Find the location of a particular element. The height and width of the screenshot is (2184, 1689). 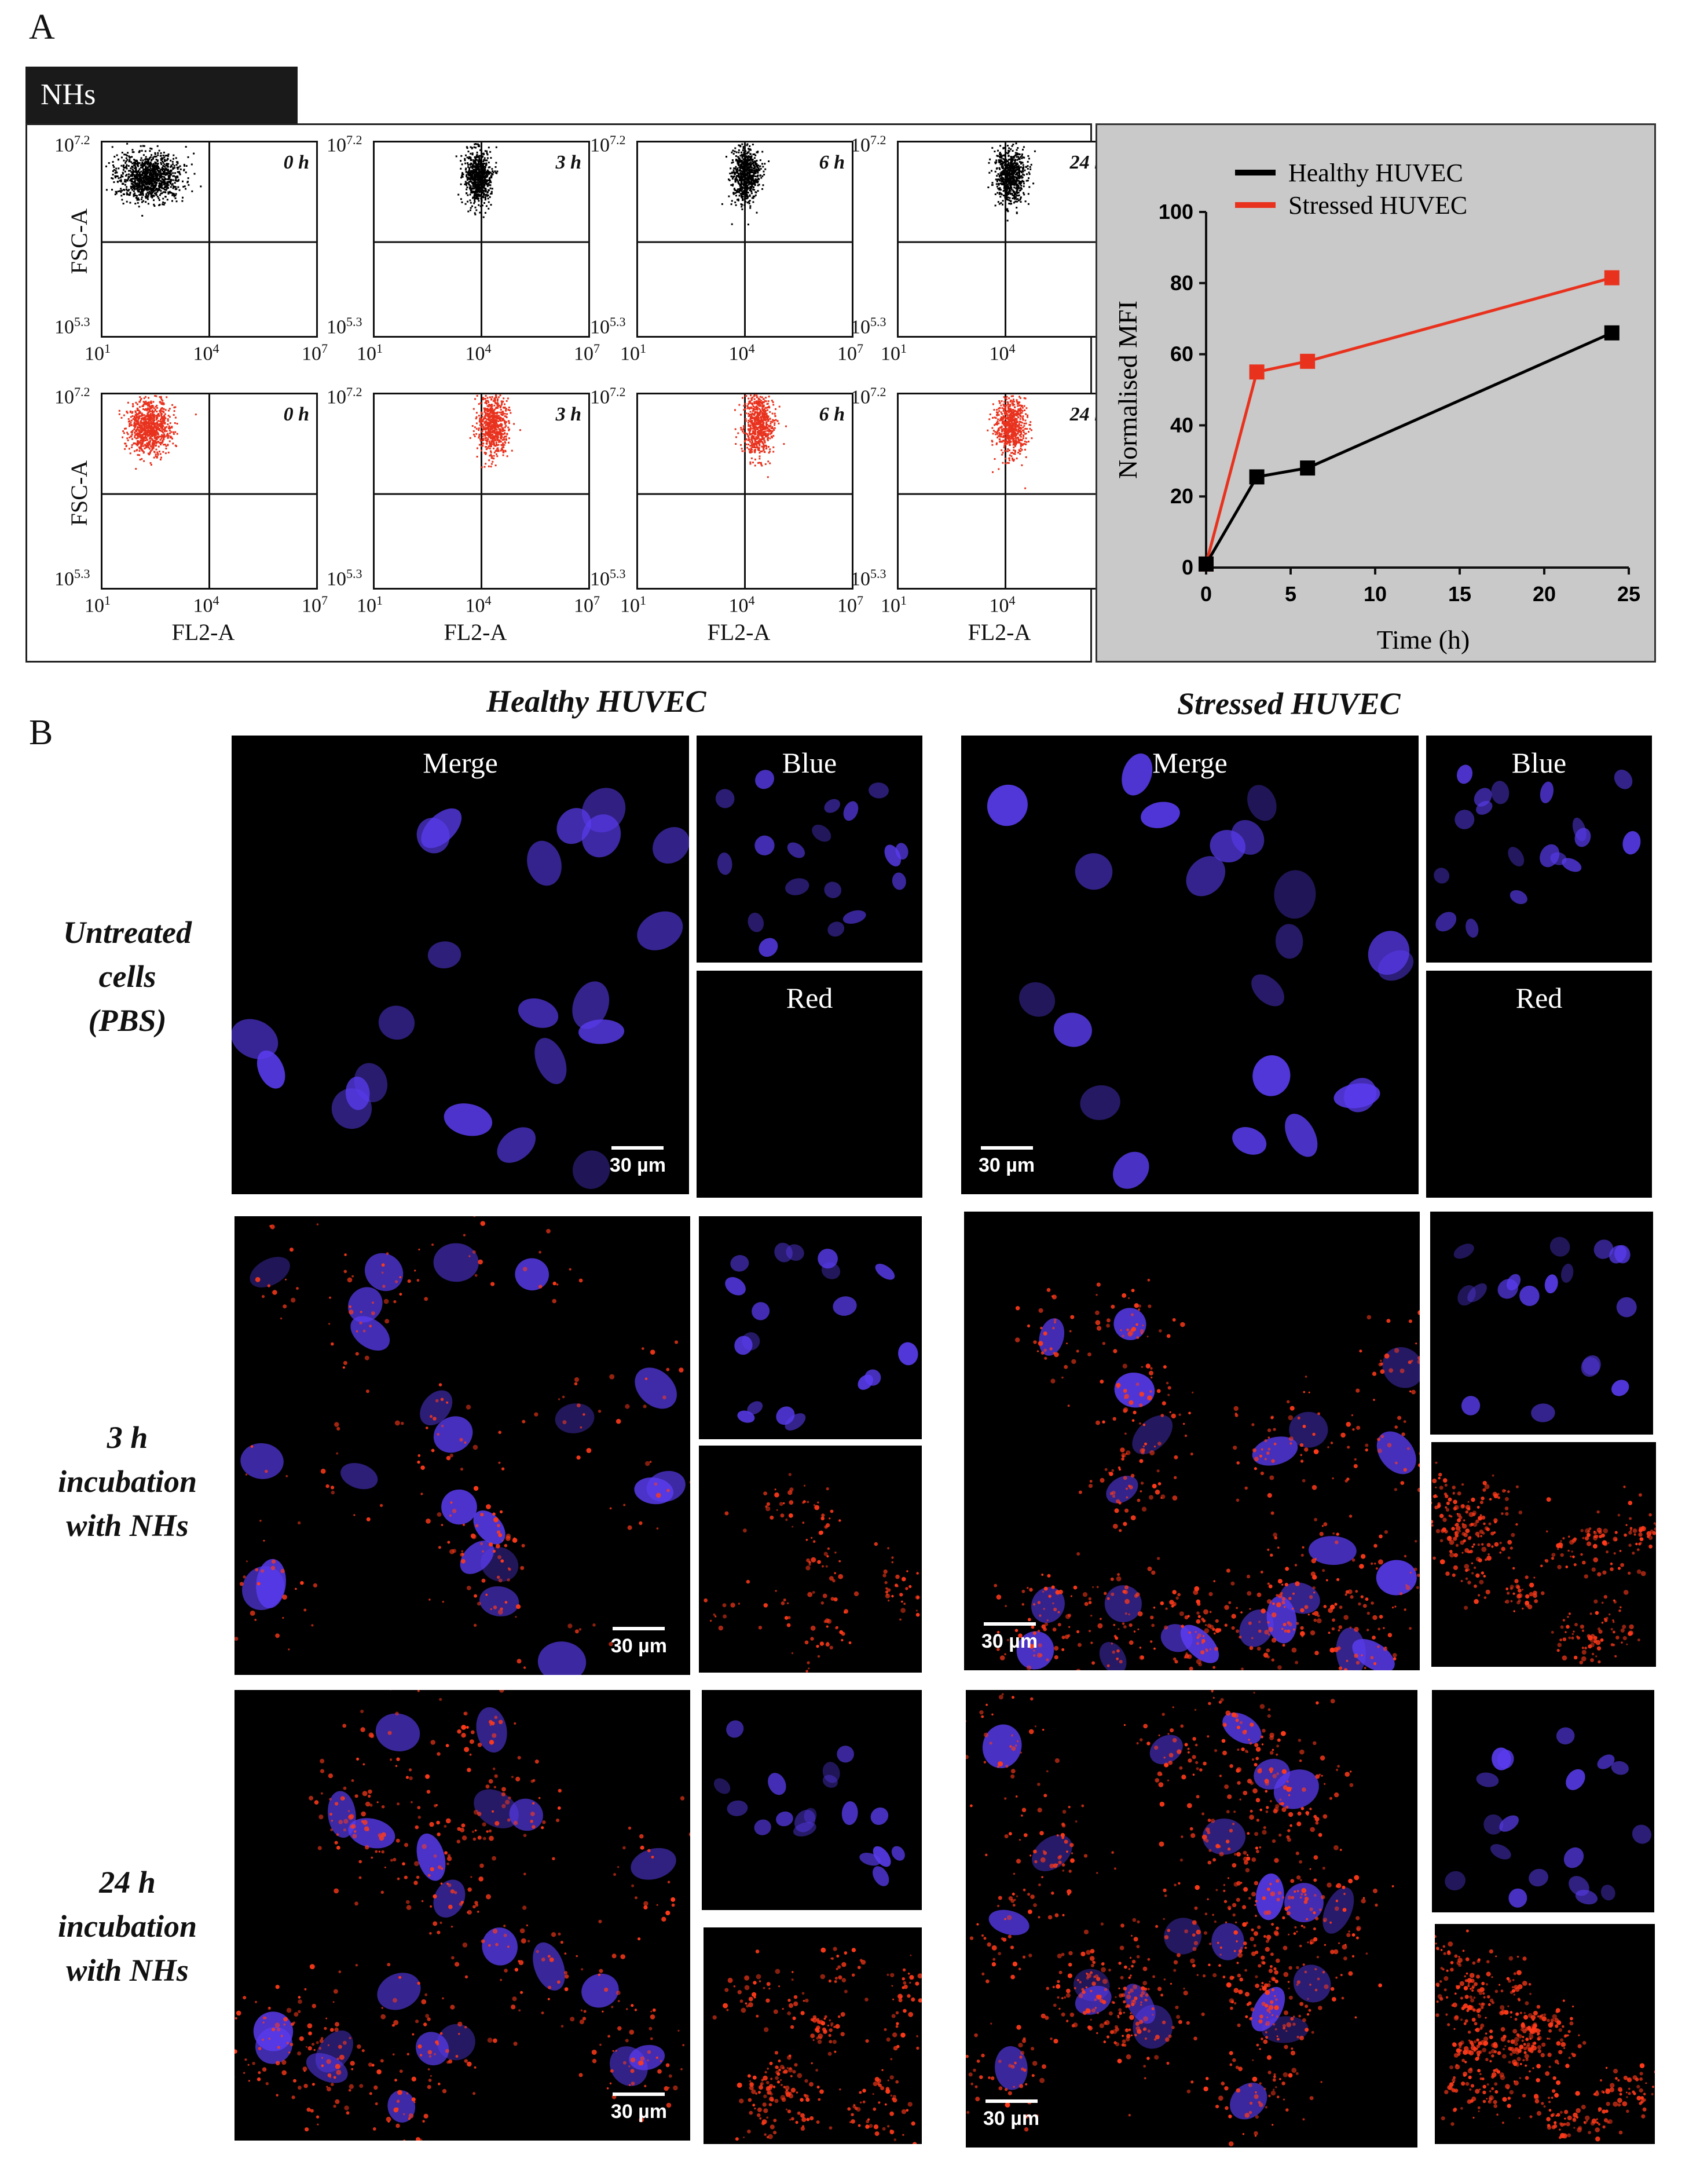

y-tick-bottom: 105.3 is located at coordinates (608, 578).